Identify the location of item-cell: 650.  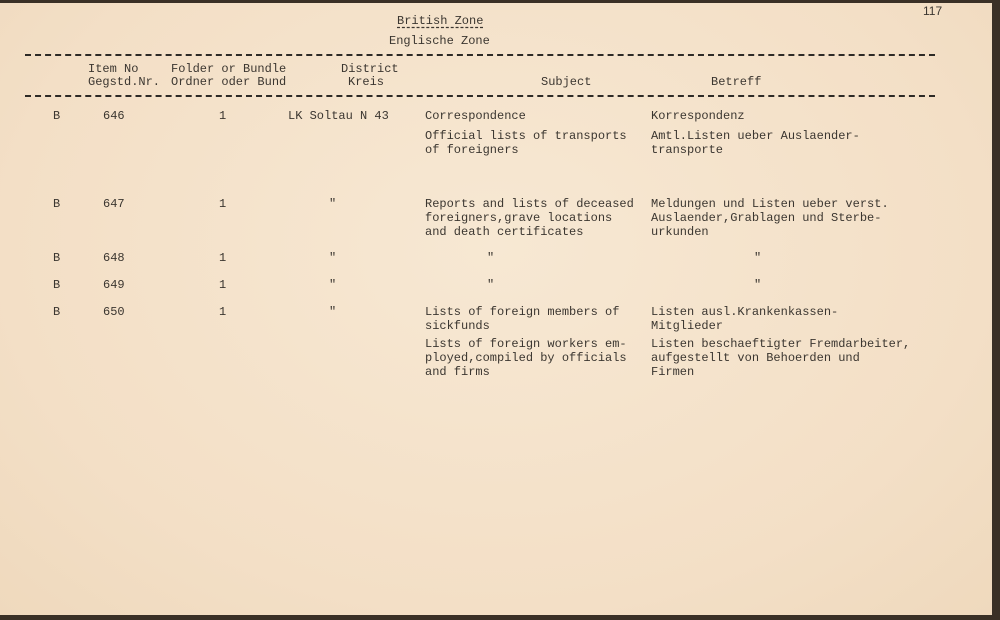
(114, 312).